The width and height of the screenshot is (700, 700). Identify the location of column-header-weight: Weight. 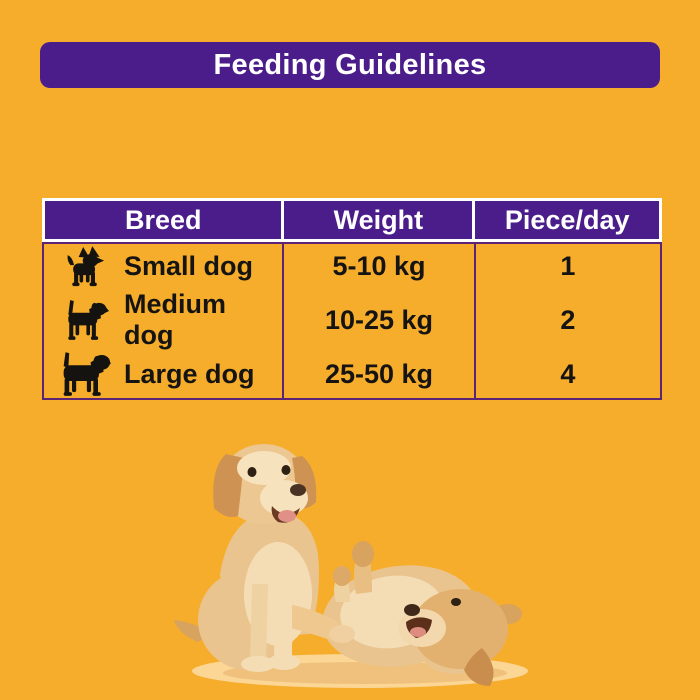
(380, 220).